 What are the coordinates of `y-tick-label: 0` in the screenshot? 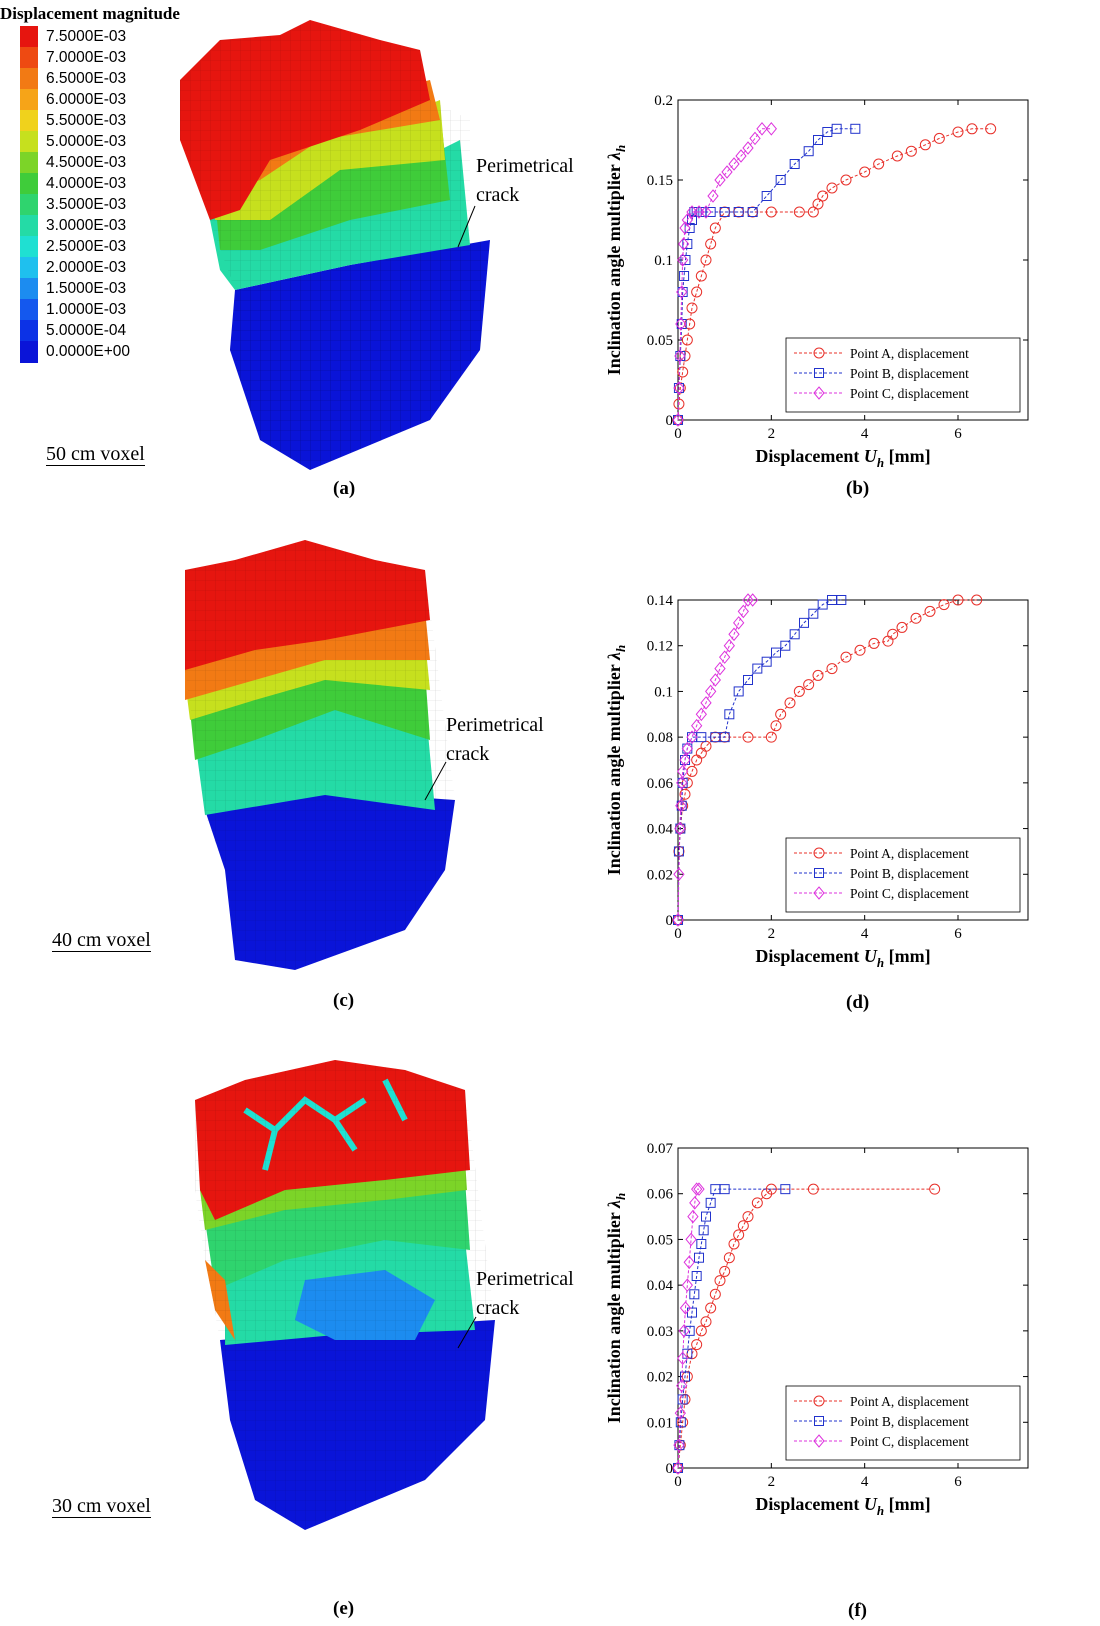 It's located at (670, 421).